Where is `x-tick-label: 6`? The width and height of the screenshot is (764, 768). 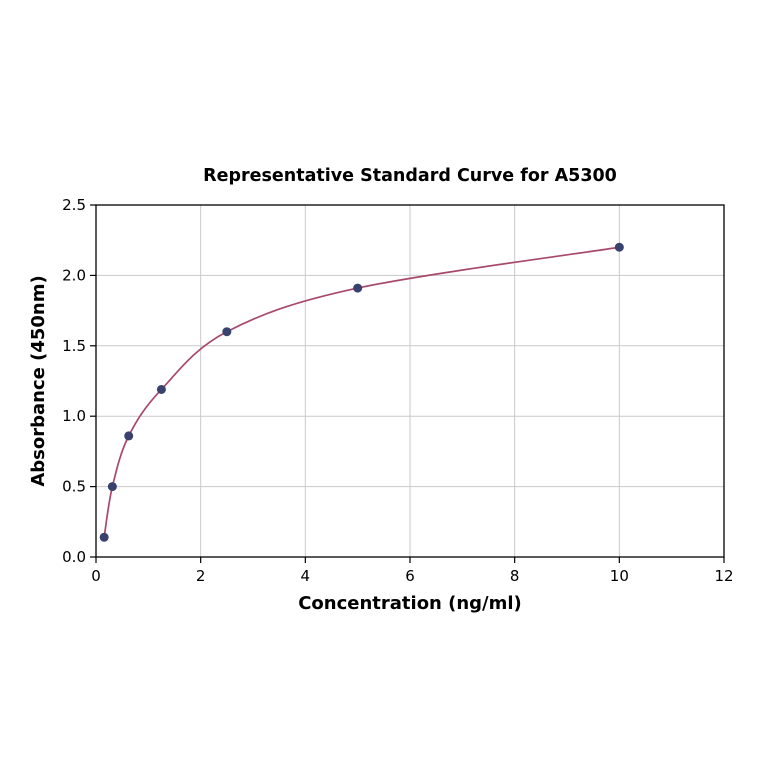 x-tick-label: 6 is located at coordinates (410, 576).